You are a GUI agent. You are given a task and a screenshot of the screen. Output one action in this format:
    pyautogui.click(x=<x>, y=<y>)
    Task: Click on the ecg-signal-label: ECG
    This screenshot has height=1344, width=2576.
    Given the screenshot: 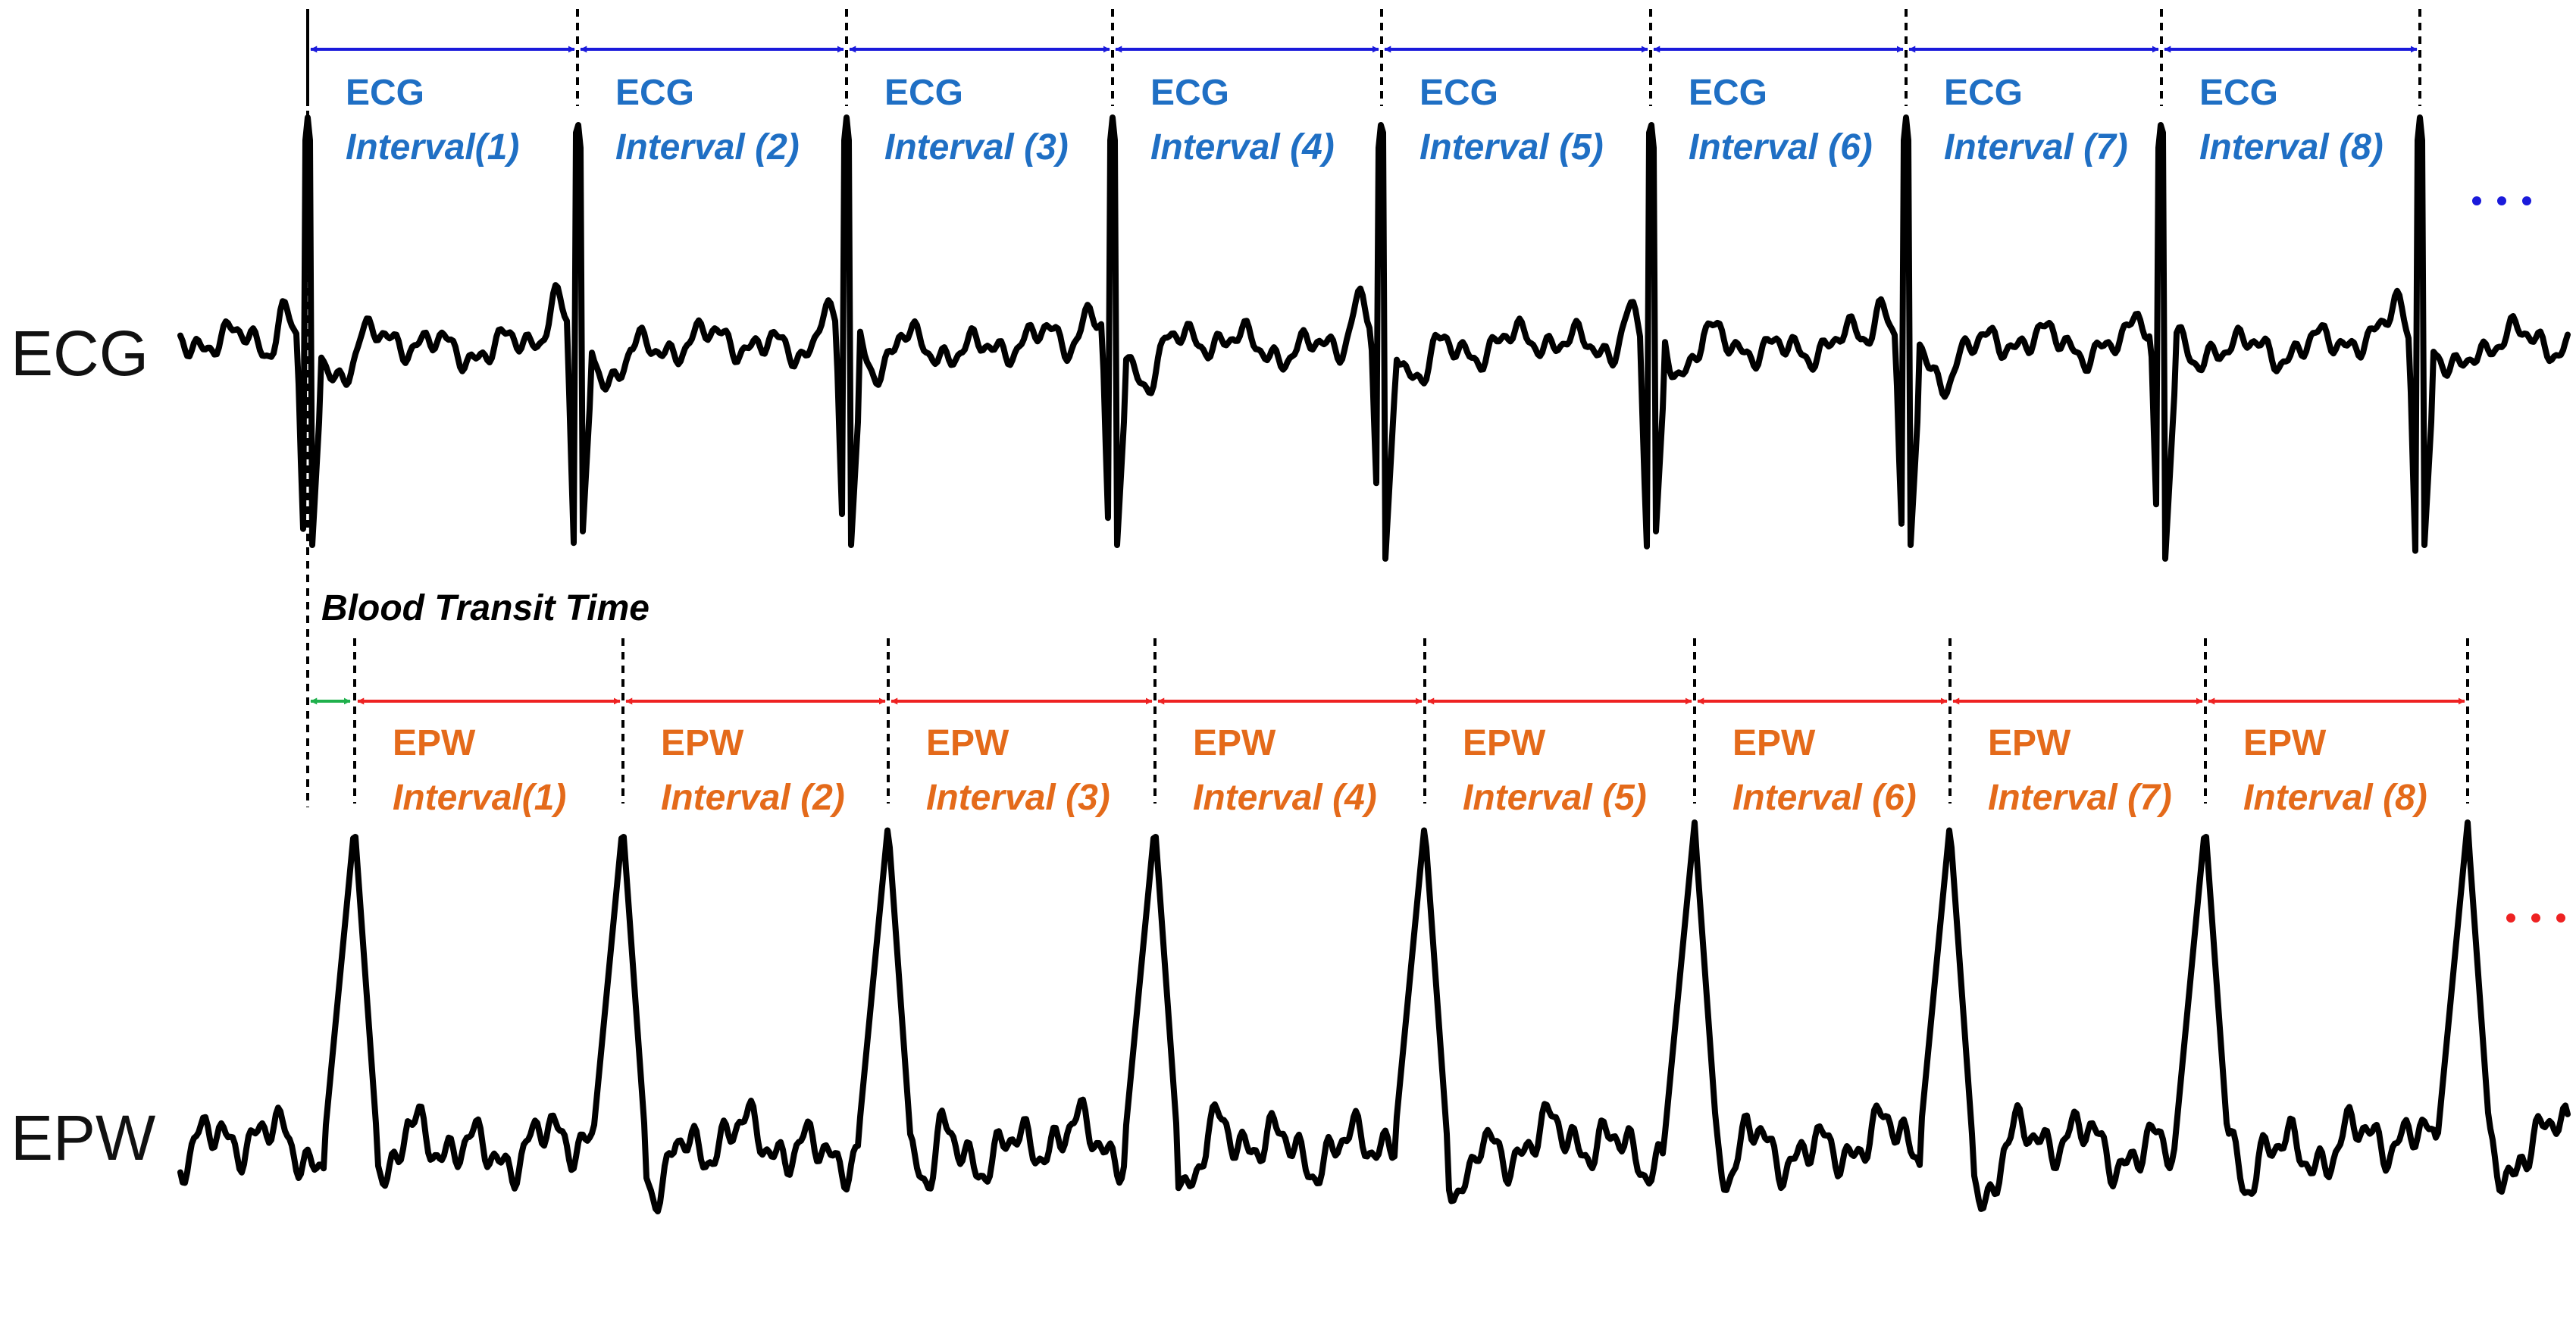 What is the action you would take?
    pyautogui.click(x=80, y=353)
    